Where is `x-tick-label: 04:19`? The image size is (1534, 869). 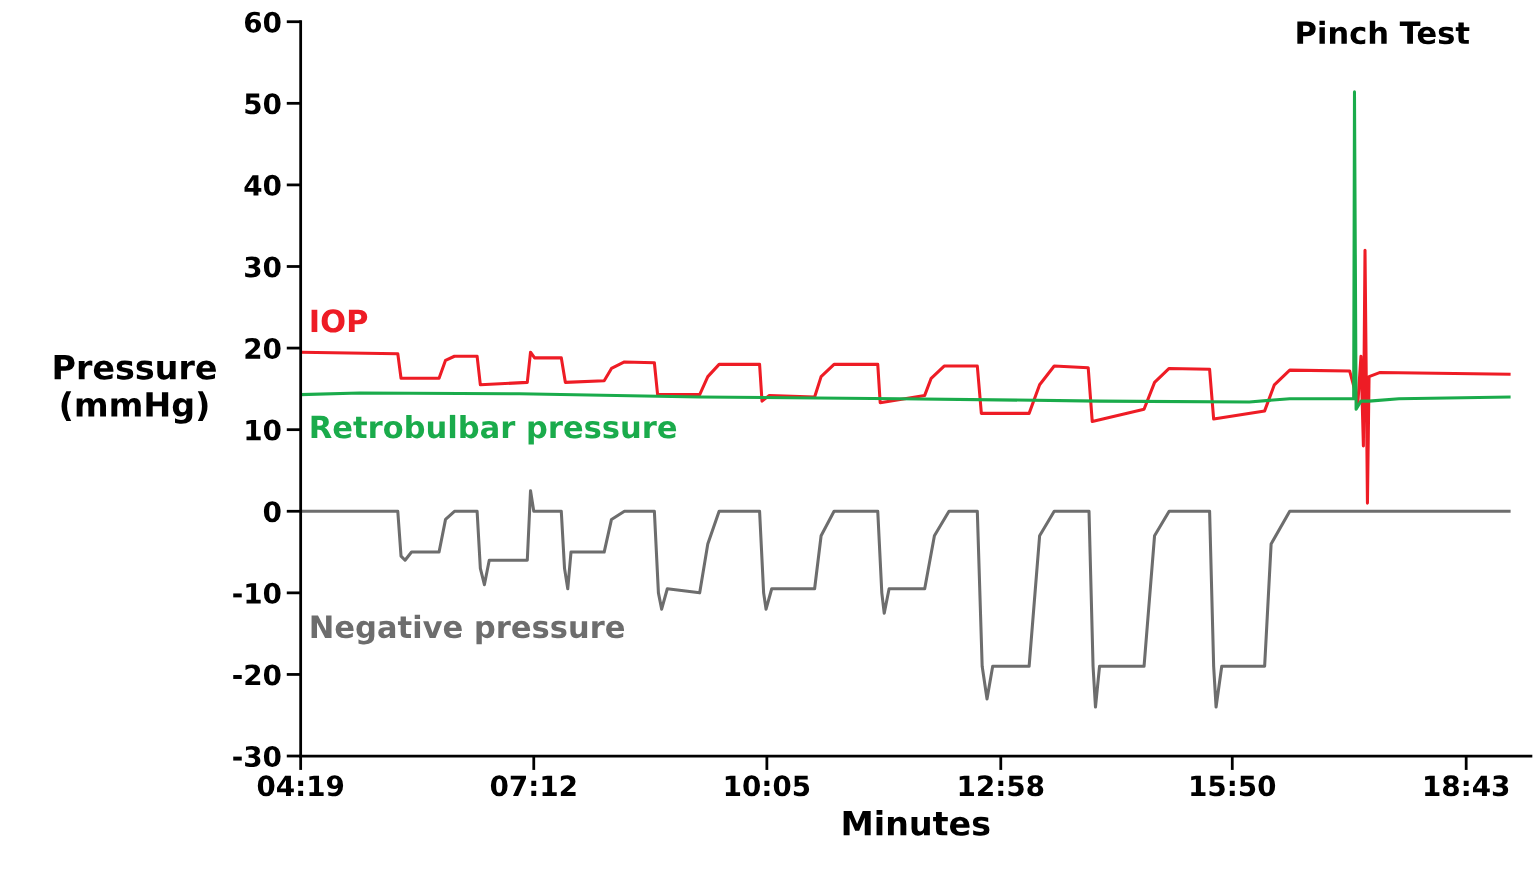 x-tick-label: 04:19 is located at coordinates (300, 786).